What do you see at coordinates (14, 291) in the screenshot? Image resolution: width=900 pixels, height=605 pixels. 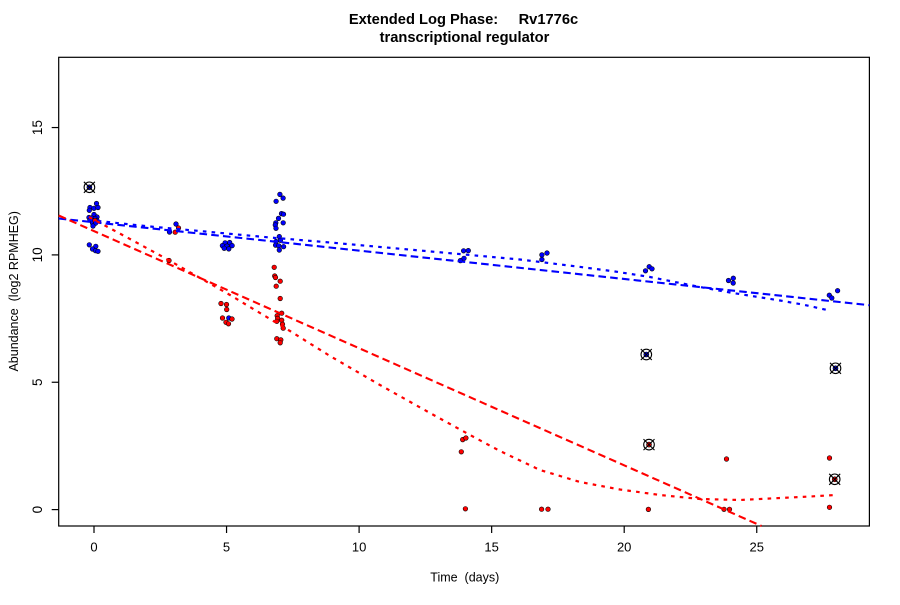 I see `svg-text: Abundance (log2 RPMHEG)` at bounding box center [14, 291].